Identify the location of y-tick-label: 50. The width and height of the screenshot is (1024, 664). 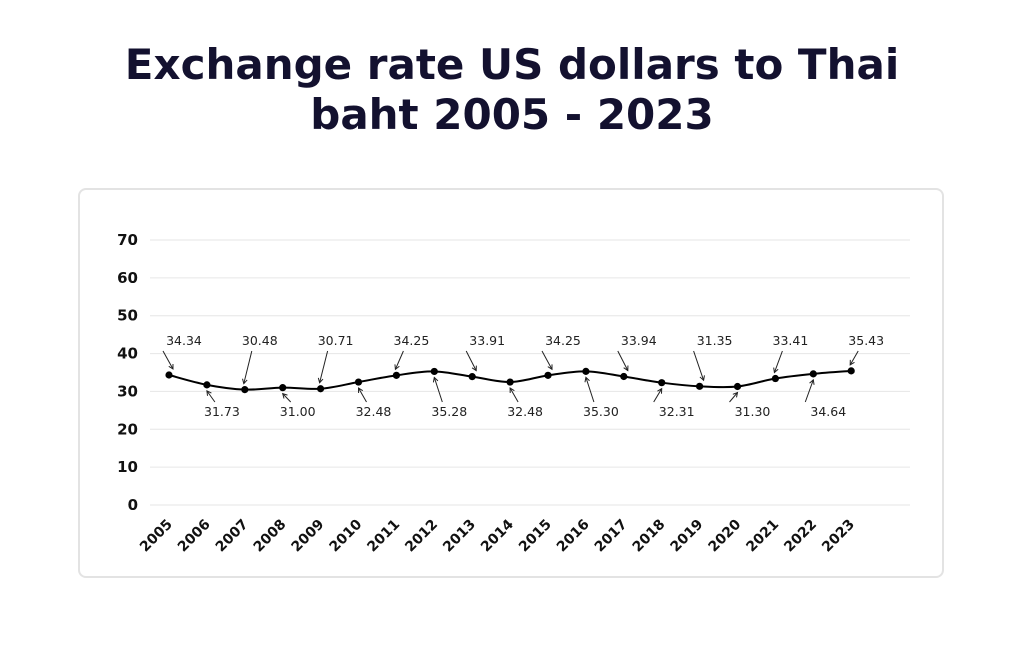
(127, 316).